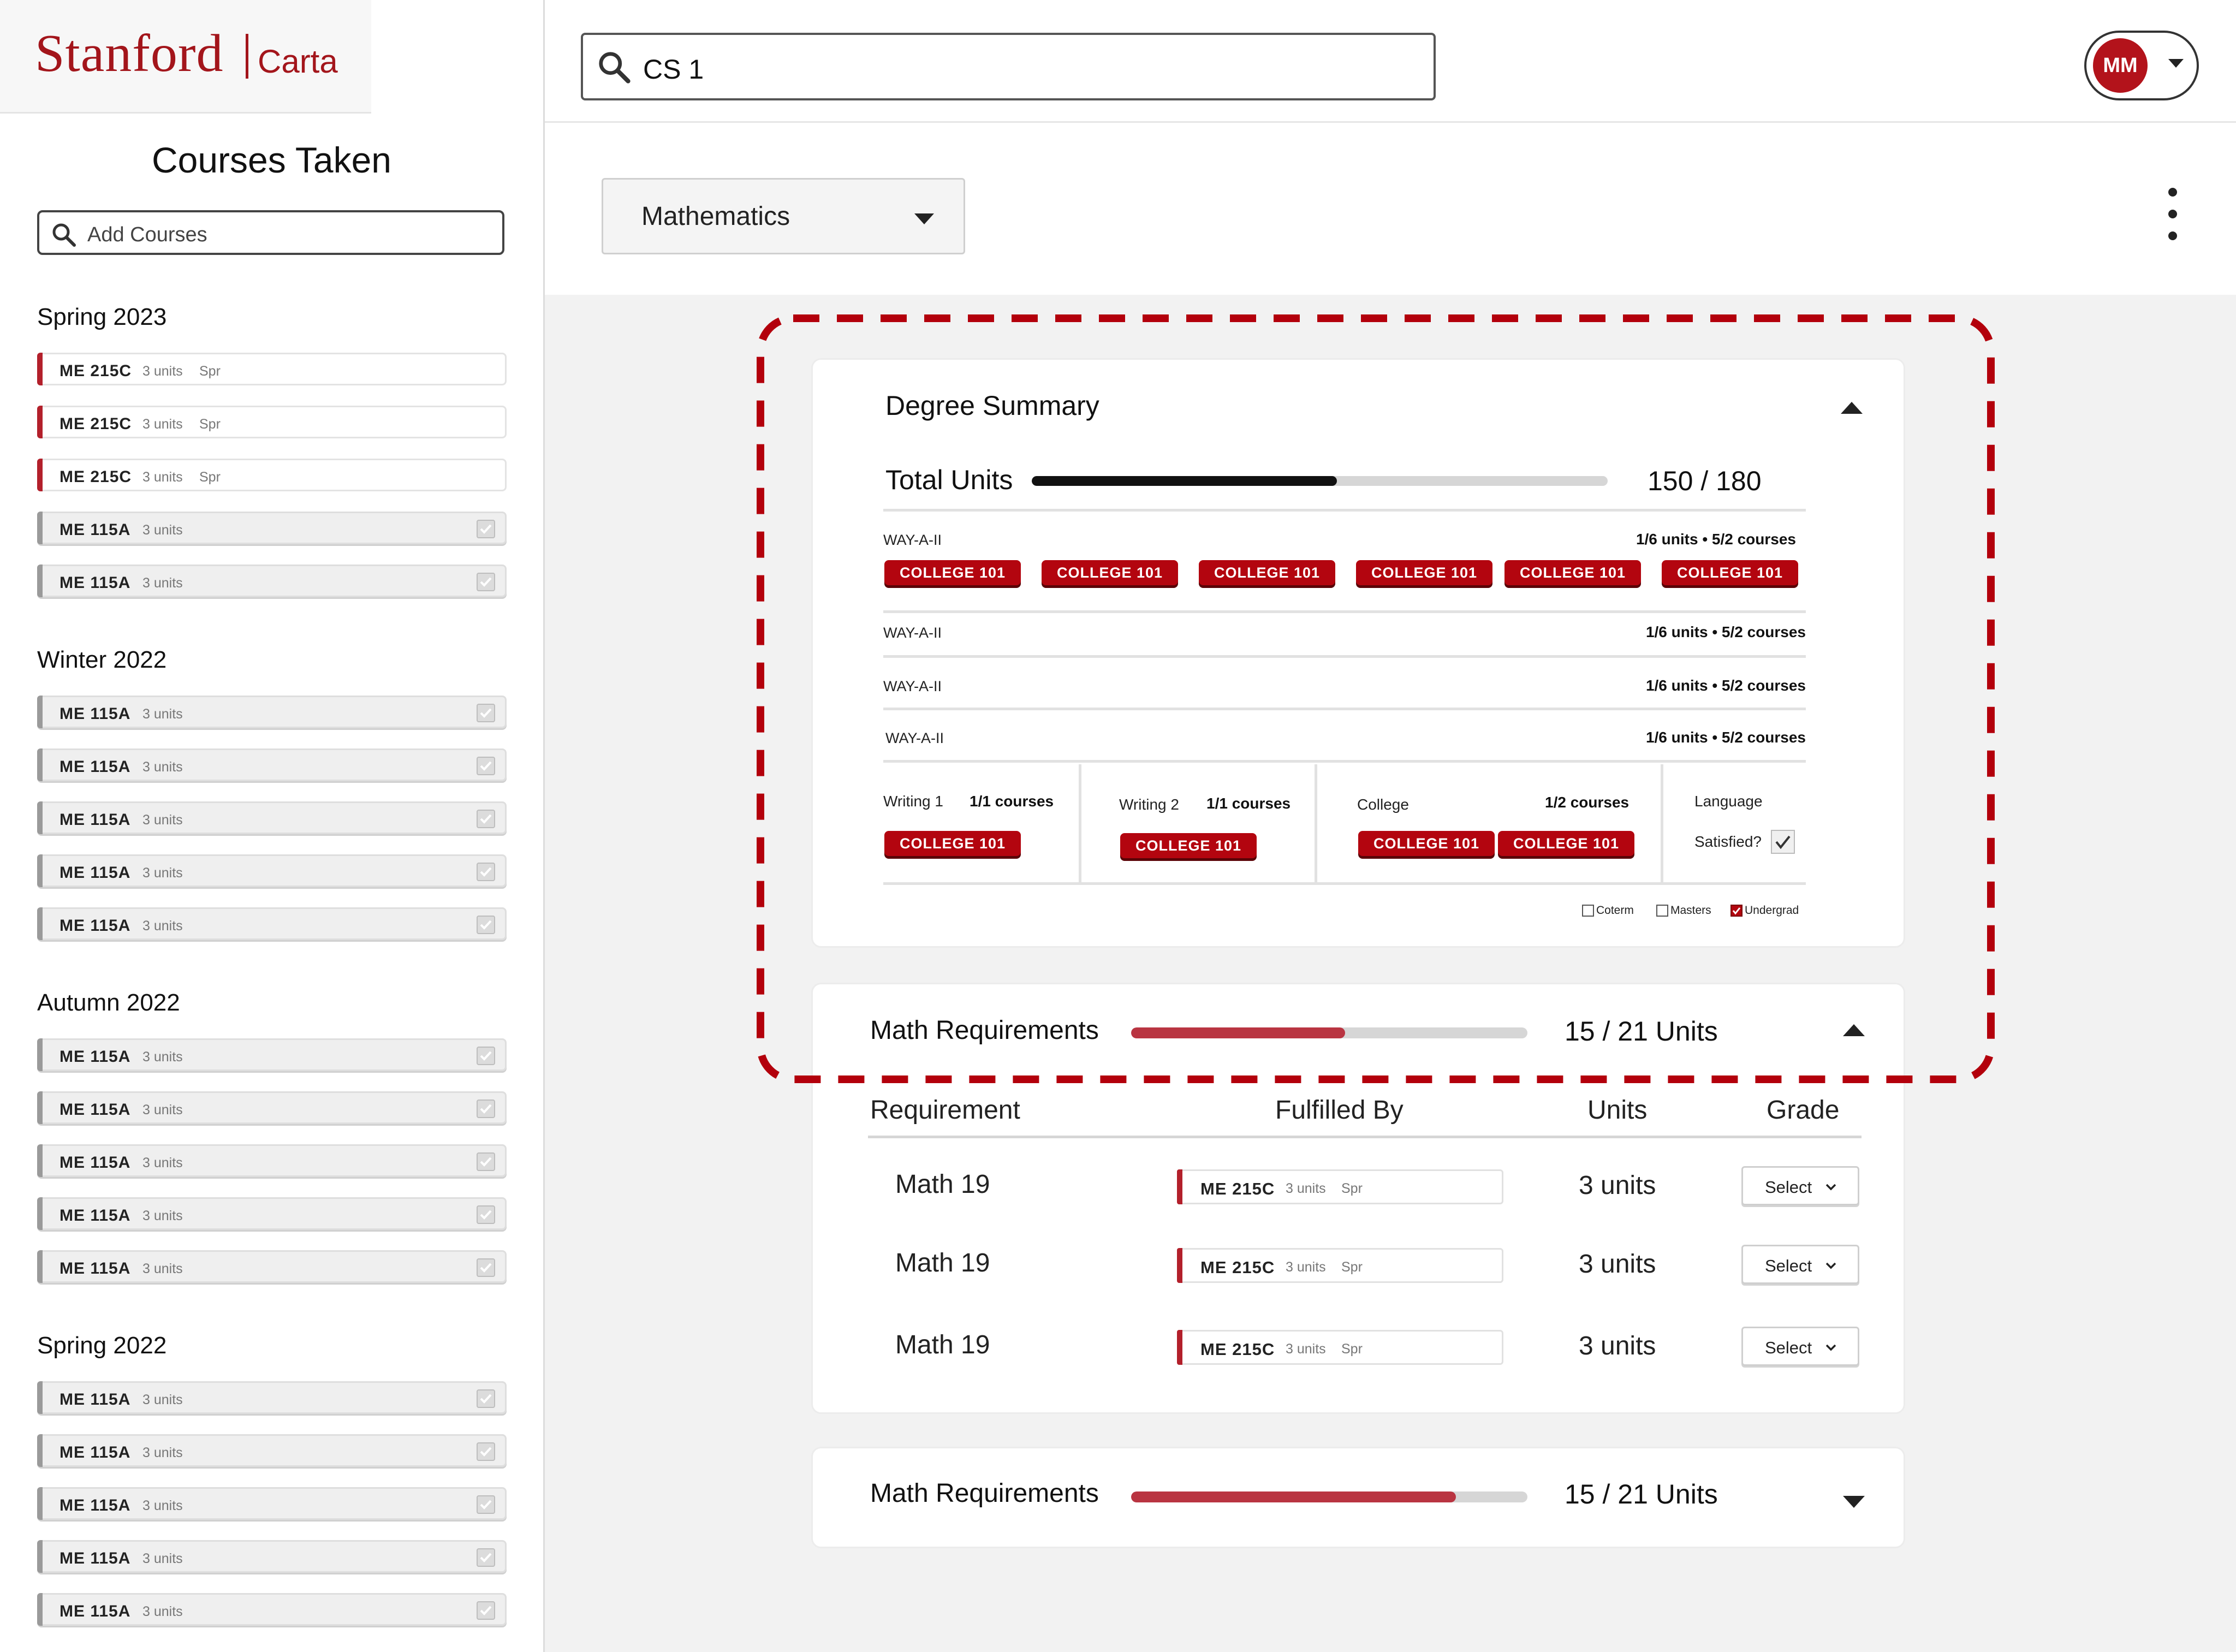  What do you see at coordinates (1588, 911) in the screenshot?
I see `coterm-checkbox` at bounding box center [1588, 911].